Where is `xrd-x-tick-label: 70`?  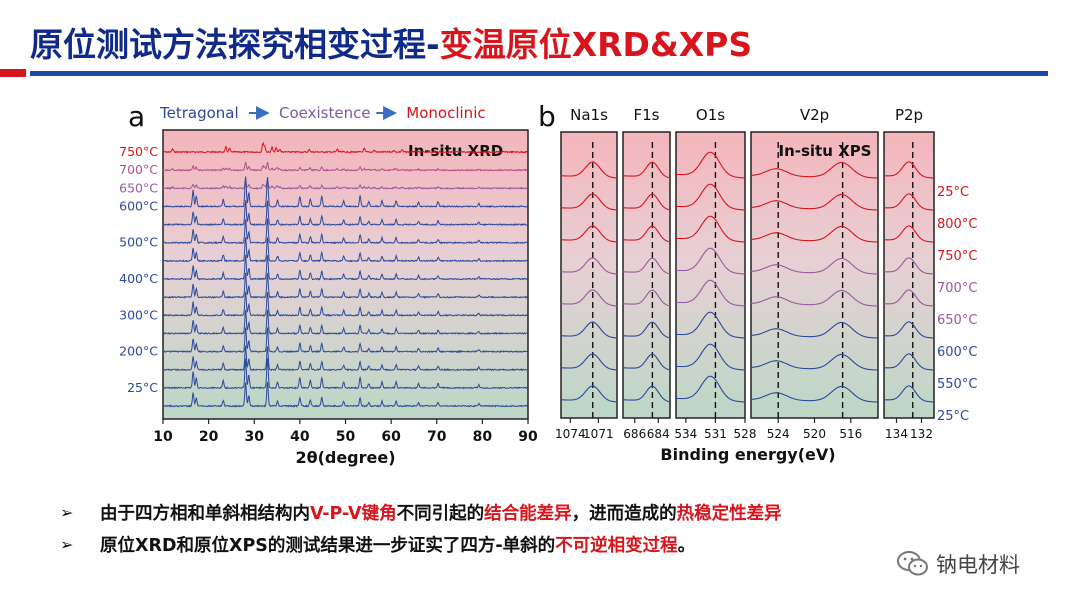 xrd-x-tick-label: 70 is located at coordinates (437, 437).